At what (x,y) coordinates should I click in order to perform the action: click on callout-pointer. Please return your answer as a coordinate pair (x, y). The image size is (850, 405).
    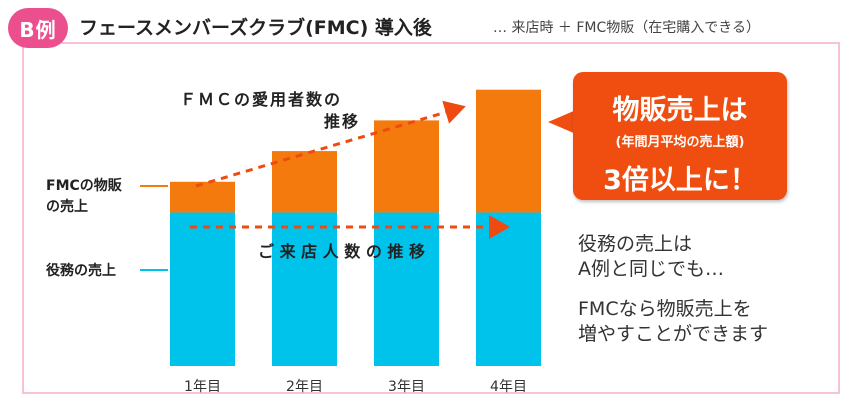
    Looking at the image, I should click on (562, 122).